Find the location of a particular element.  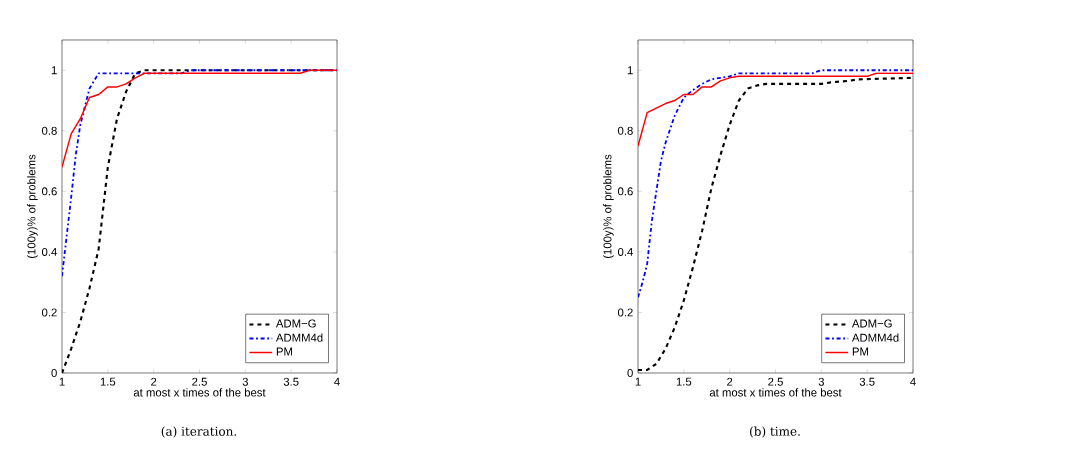

line-series is located at coordinates (199, 118).